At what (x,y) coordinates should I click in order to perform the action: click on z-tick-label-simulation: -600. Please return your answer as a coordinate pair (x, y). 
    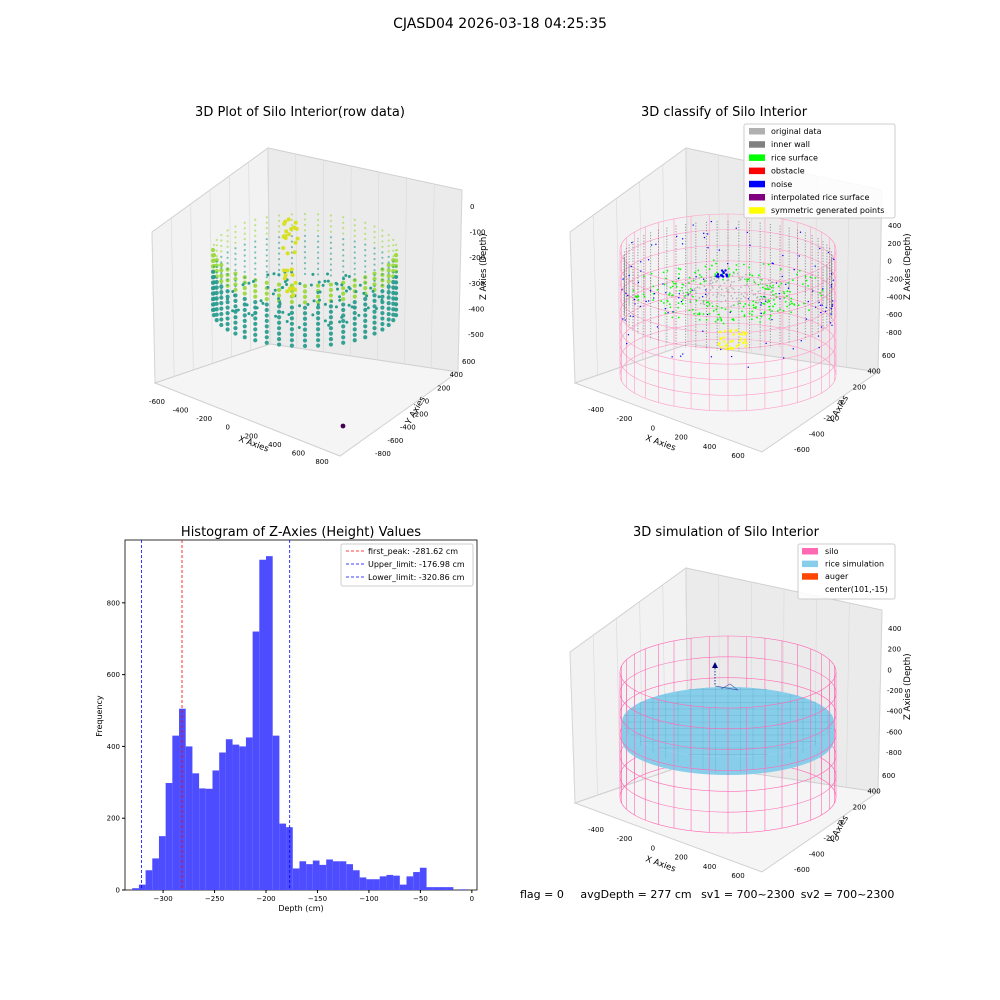
    Looking at the image, I should click on (894, 732).